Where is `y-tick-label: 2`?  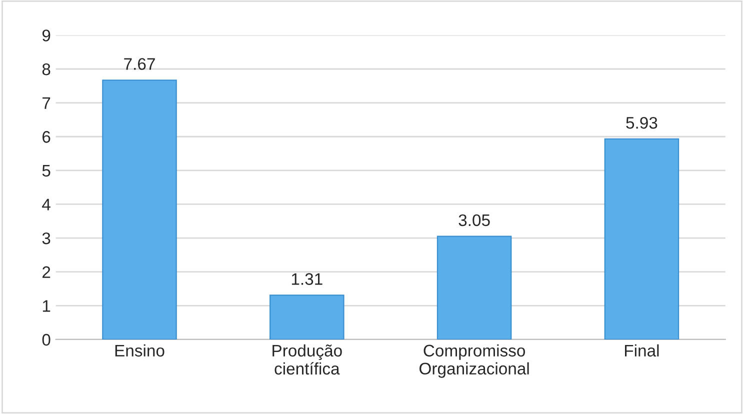 y-tick-label: 2 is located at coordinates (46, 272).